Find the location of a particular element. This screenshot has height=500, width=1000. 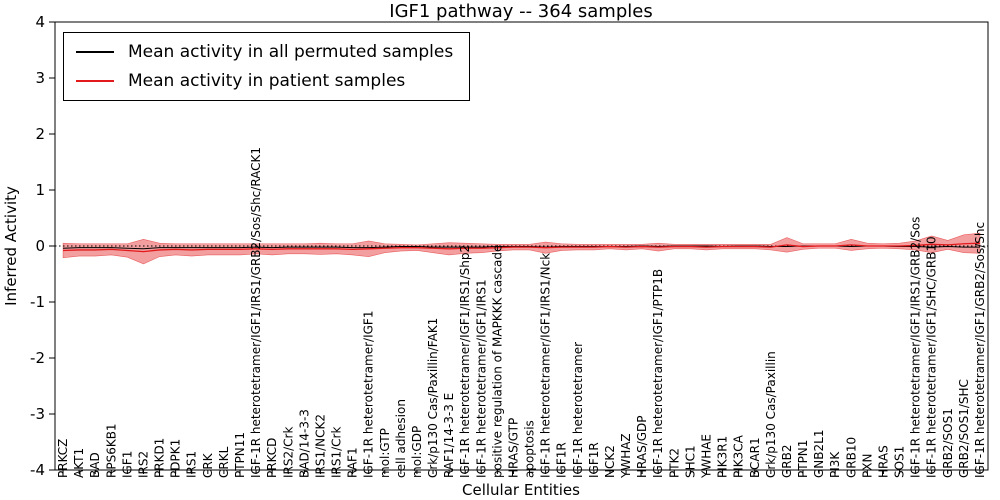

legend-label-patient: Mean activity in patient samples is located at coordinates (267, 80).